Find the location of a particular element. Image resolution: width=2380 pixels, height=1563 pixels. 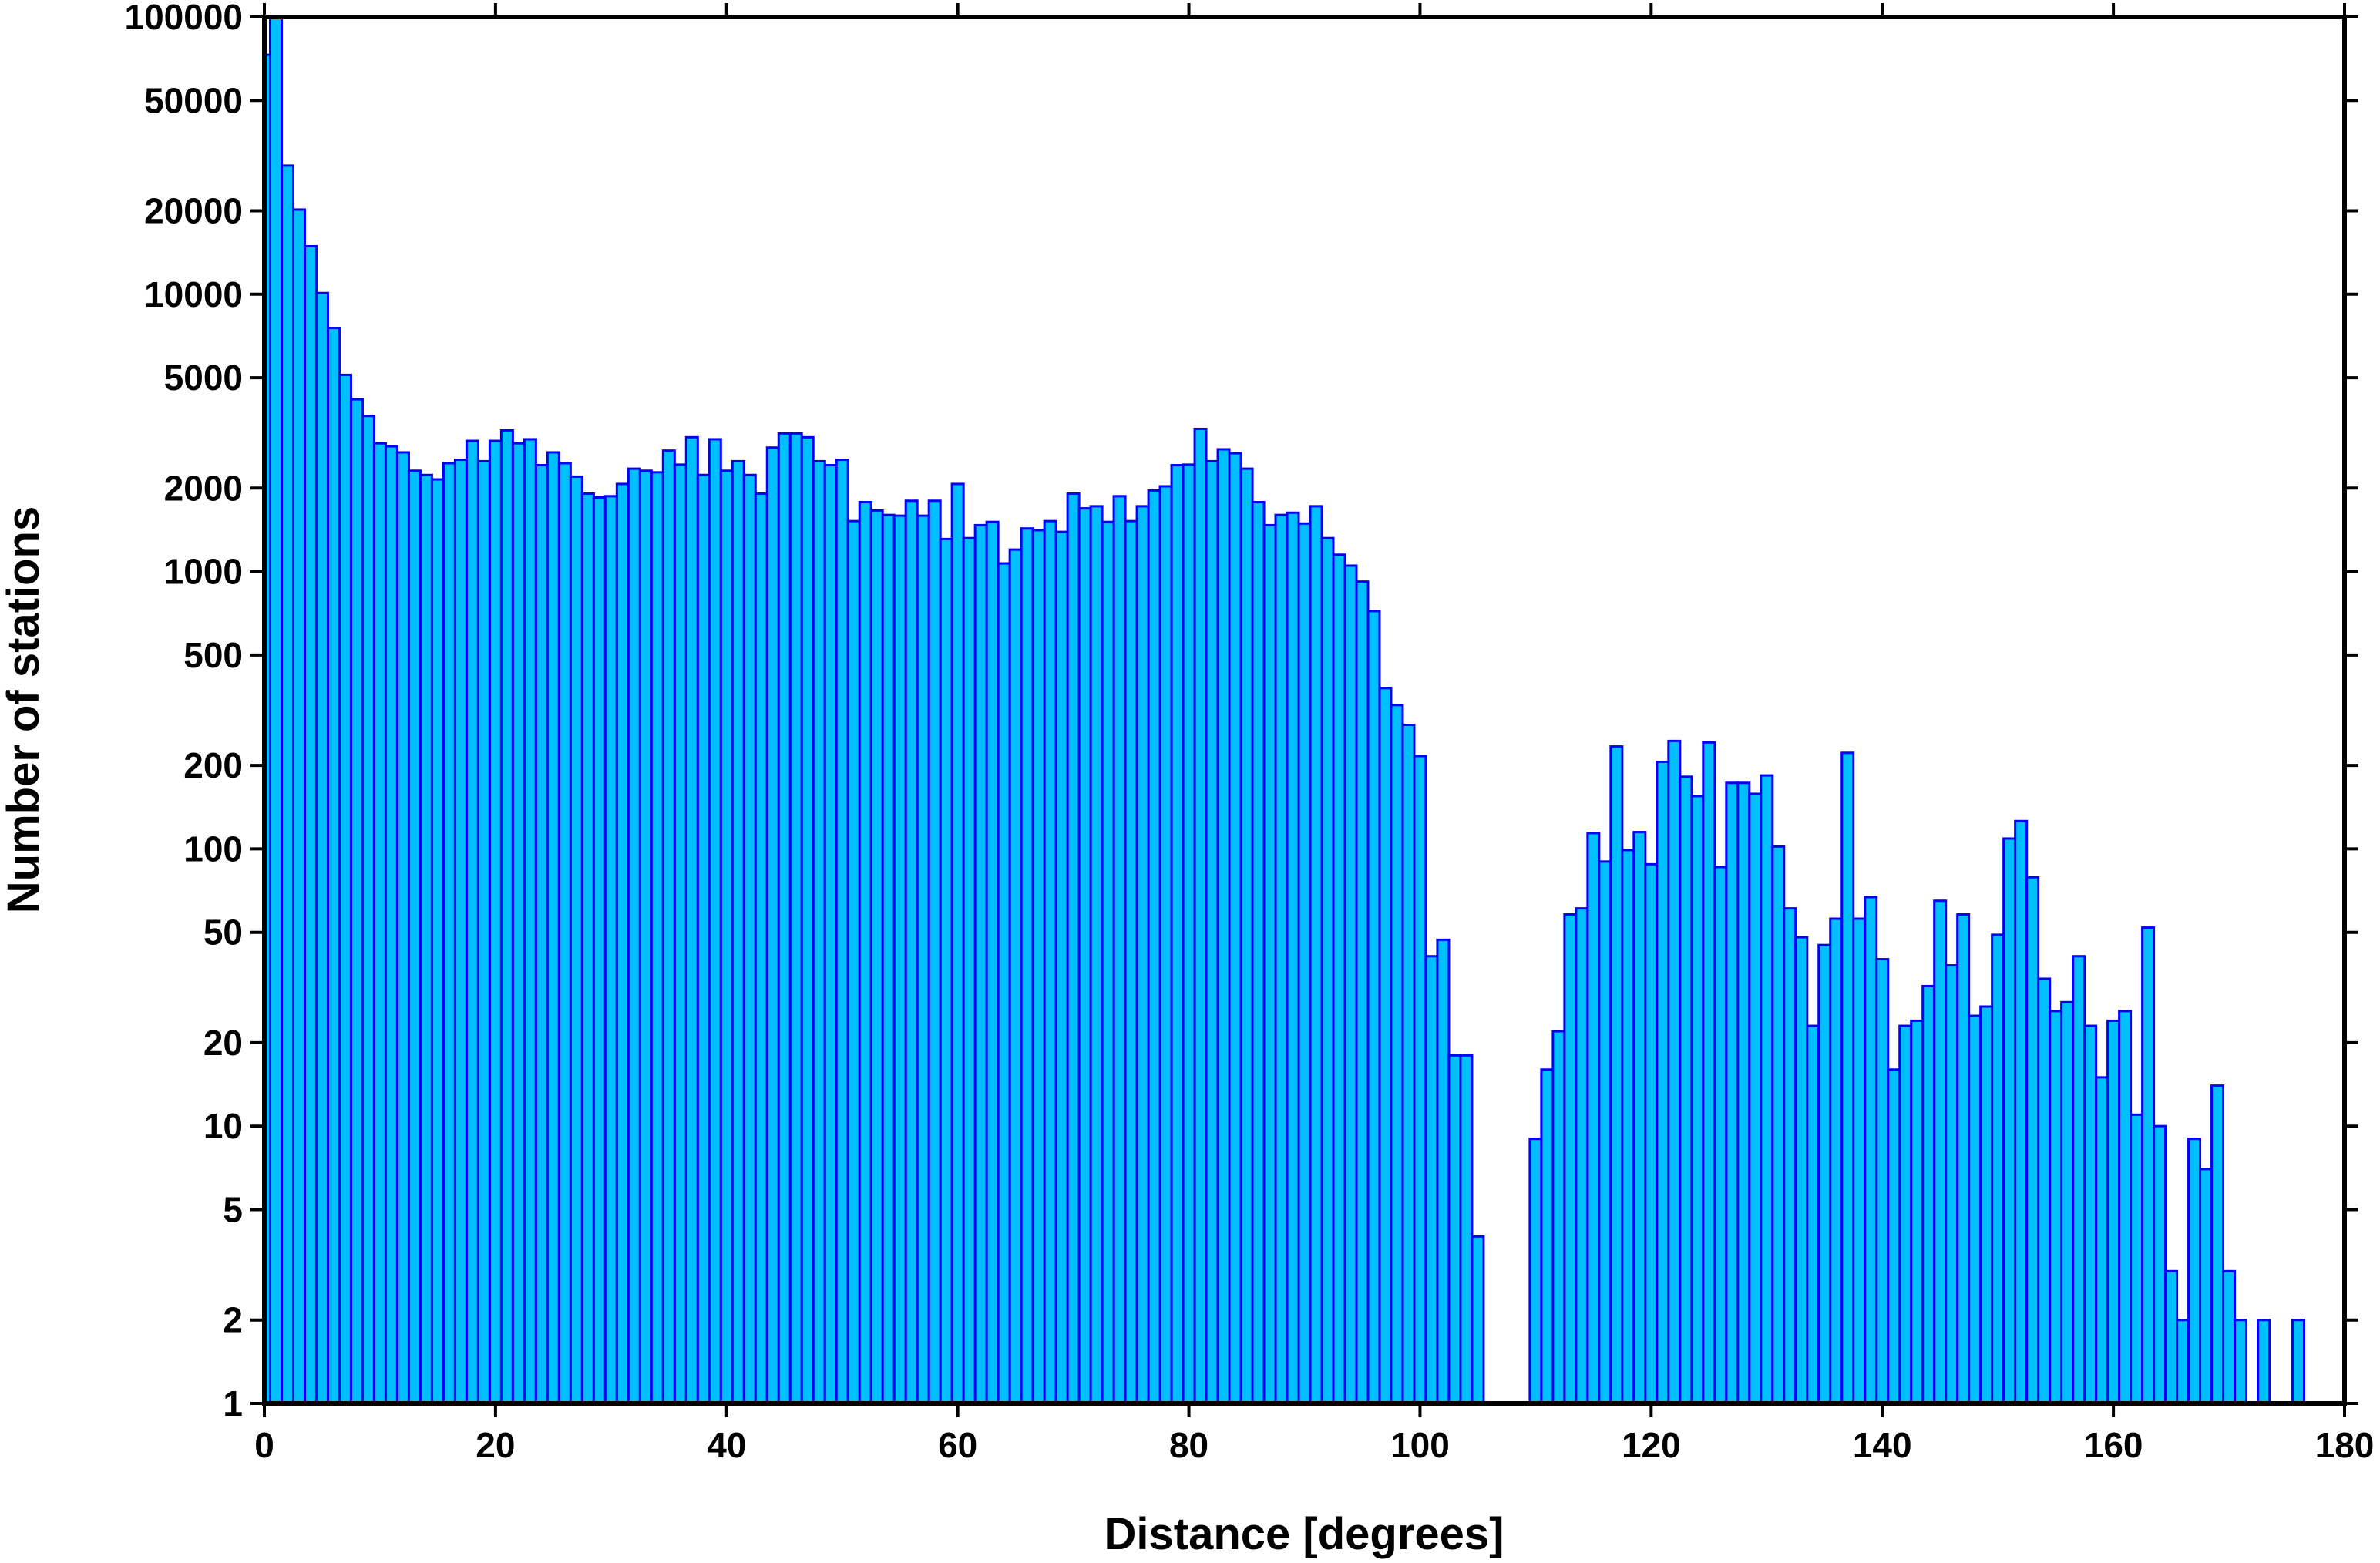

y-tick-label: 100000 is located at coordinates (184, 18).